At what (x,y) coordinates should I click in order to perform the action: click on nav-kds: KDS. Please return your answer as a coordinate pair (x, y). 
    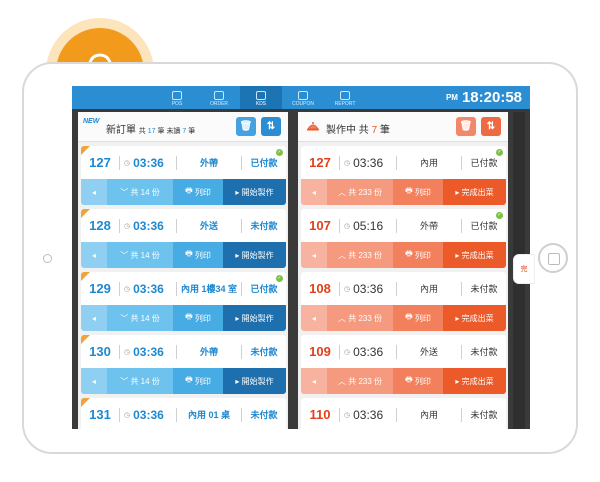
    Looking at the image, I should click on (261, 97).